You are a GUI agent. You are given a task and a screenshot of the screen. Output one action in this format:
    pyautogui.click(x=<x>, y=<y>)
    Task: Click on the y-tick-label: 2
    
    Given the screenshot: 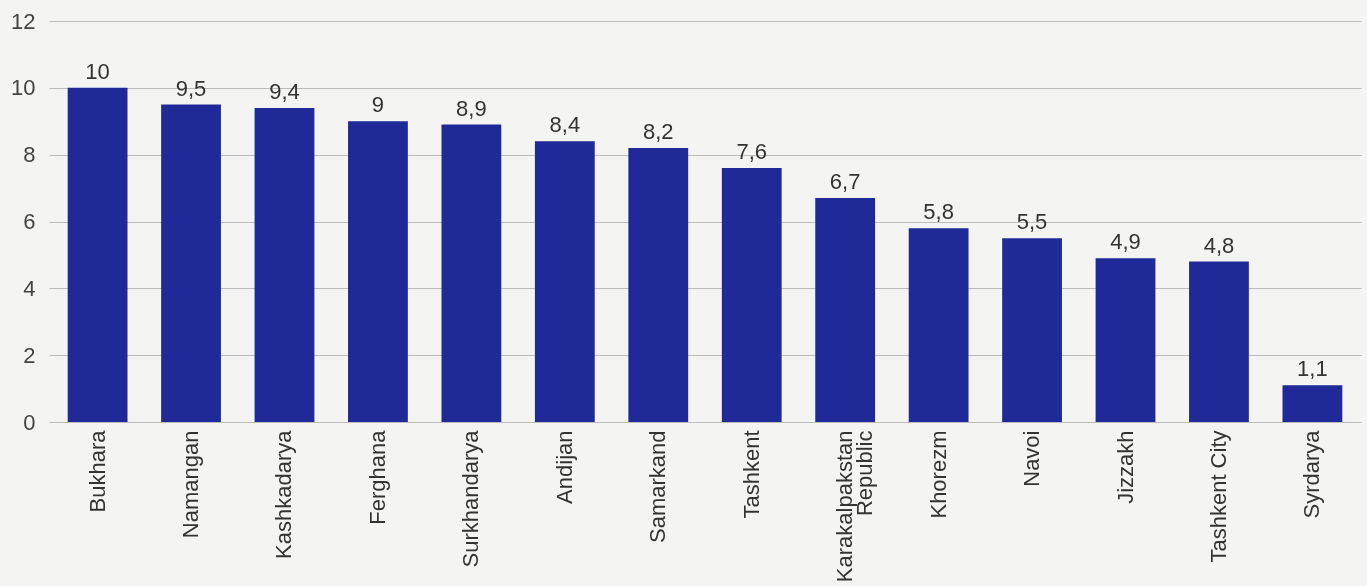 What is the action you would take?
    pyautogui.click(x=29, y=355)
    